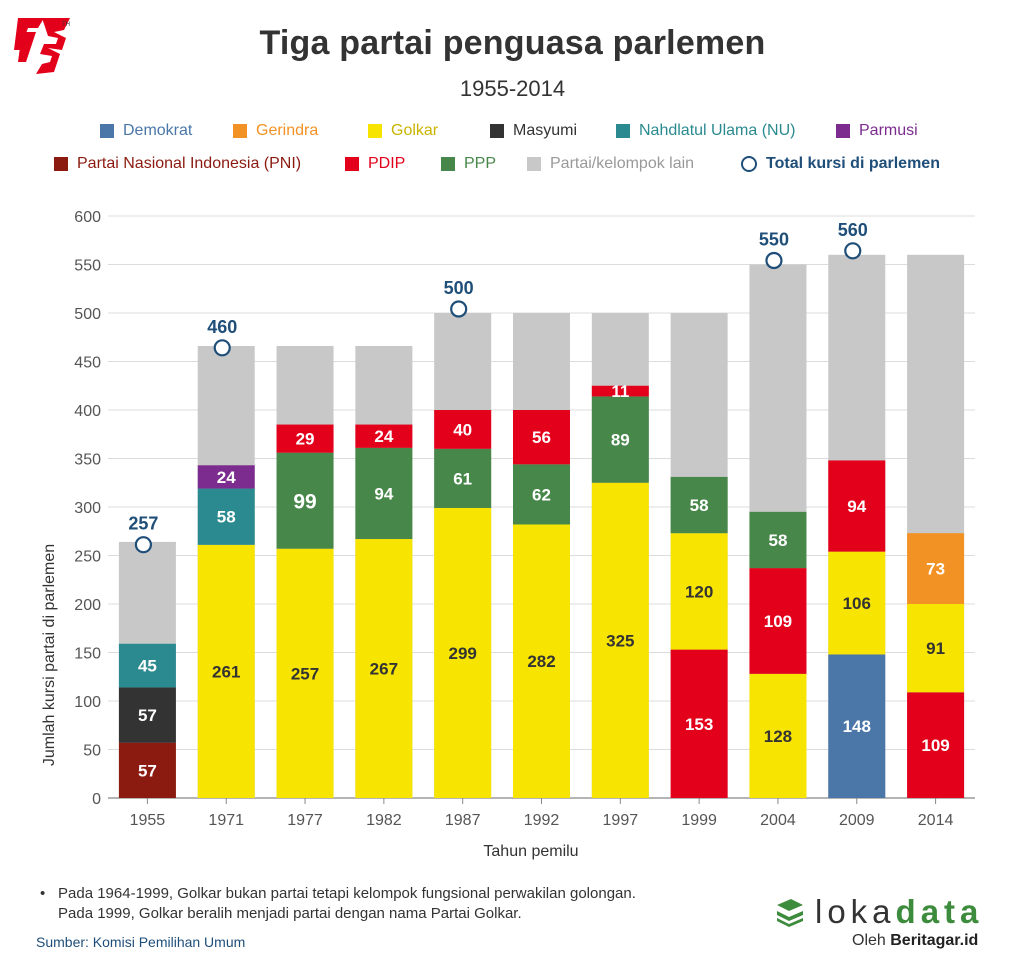 Image resolution: width=1025 pixels, height=979 pixels. What do you see at coordinates (857, 820) in the screenshot?
I see `x-tick-label: 2009` at bounding box center [857, 820].